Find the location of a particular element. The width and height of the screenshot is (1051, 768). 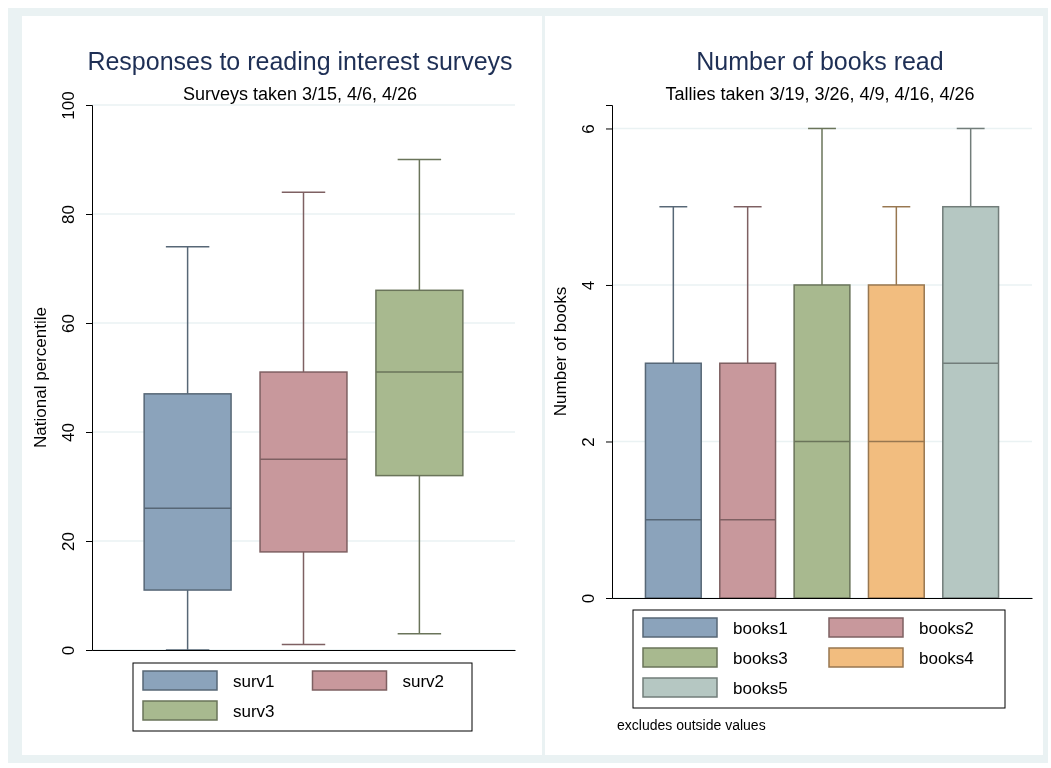

y-tick-label: 2 is located at coordinates (588, 442).